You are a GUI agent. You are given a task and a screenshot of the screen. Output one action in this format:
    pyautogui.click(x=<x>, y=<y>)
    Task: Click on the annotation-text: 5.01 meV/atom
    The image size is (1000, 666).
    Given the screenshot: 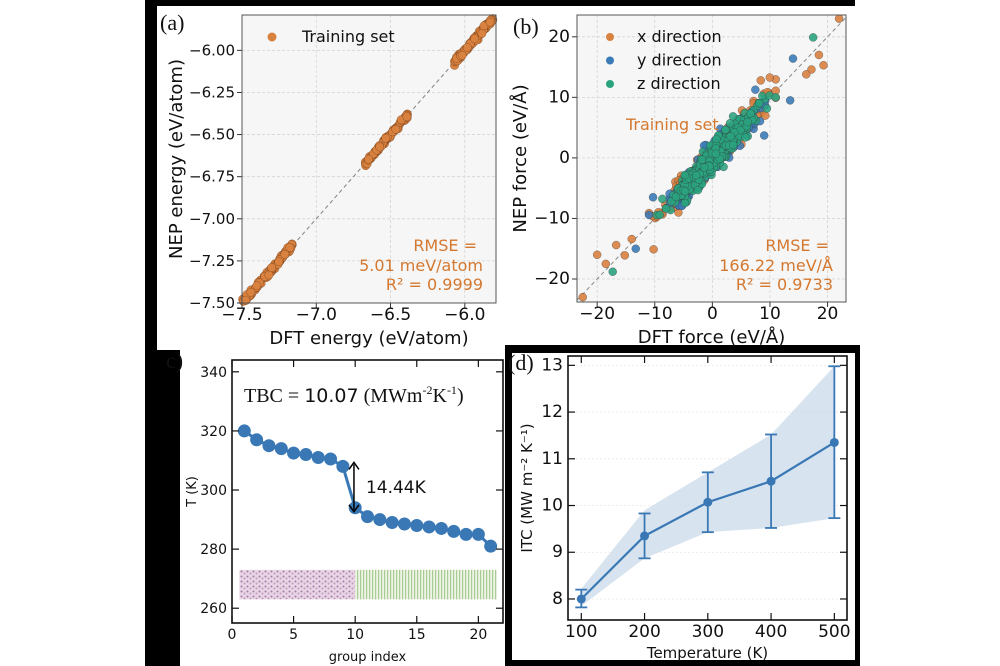 What is the action you would take?
    pyautogui.click(x=421, y=265)
    